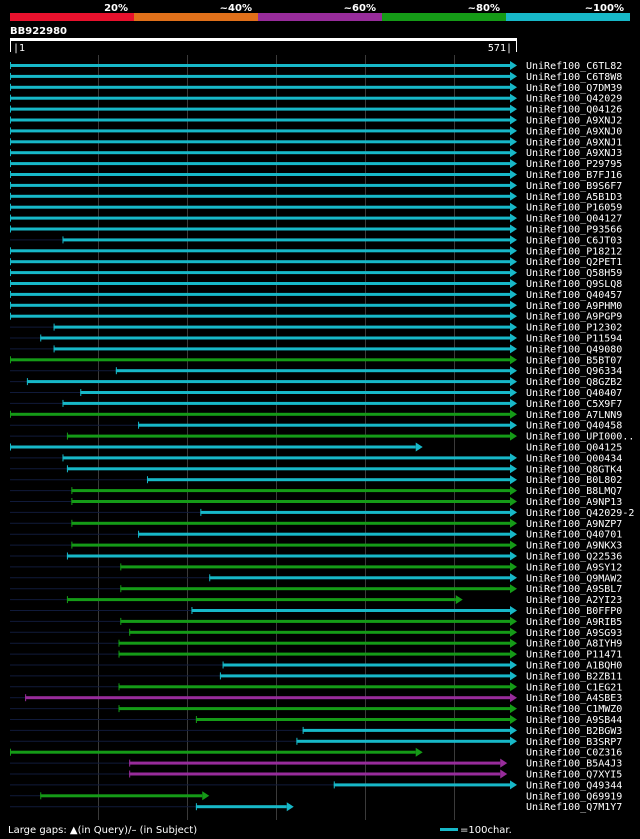 This screenshot has height=839, width=640. I want to click on hit-row: UniRef100_A9SBL7, so click(316, 589).